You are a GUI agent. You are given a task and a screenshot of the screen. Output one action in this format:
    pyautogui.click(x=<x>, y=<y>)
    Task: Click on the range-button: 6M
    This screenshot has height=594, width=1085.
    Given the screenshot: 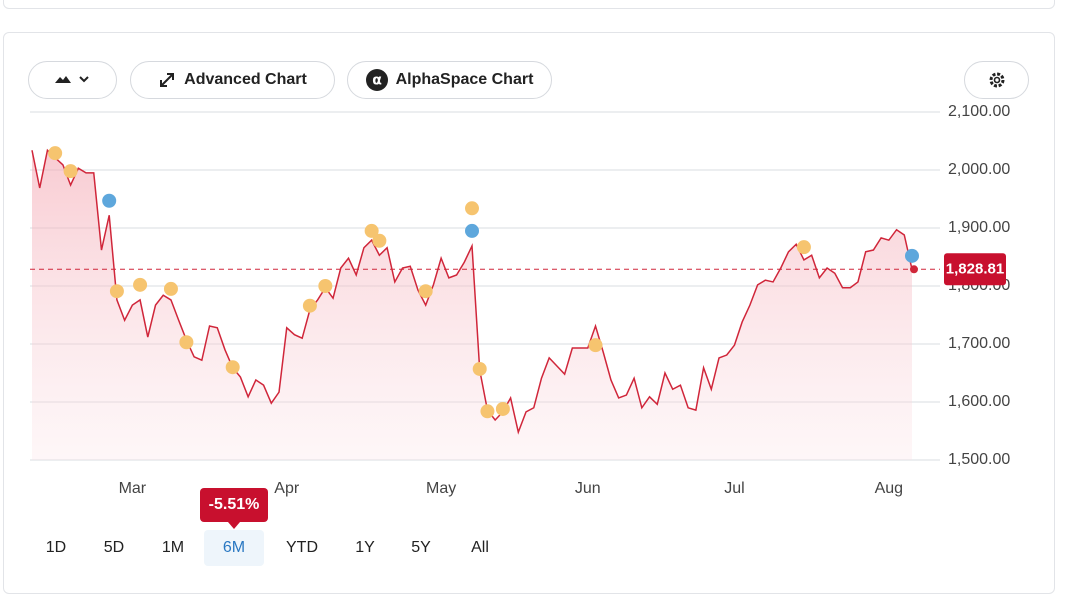 What is the action you would take?
    pyautogui.click(x=234, y=548)
    